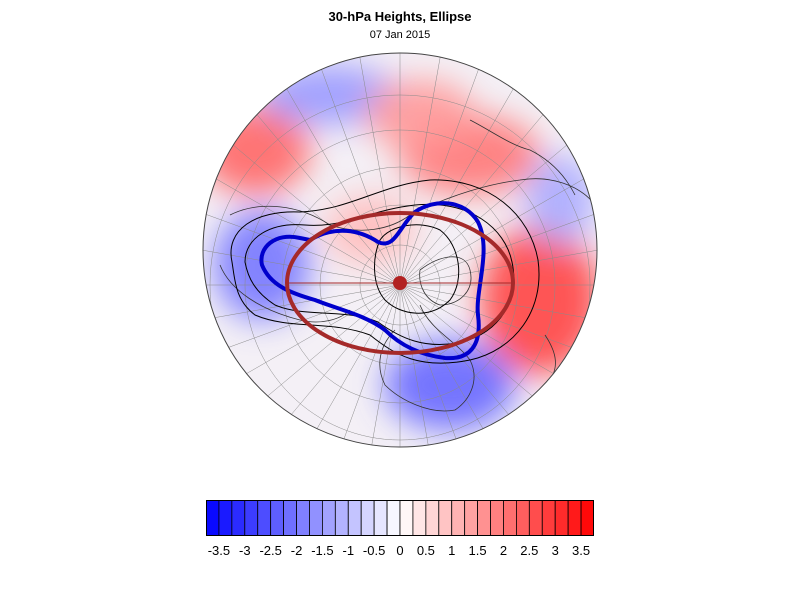 The width and height of the screenshot is (800, 600). Describe the element at coordinates (400, 550) in the screenshot. I see `colorbar-tick-label: 0` at that location.